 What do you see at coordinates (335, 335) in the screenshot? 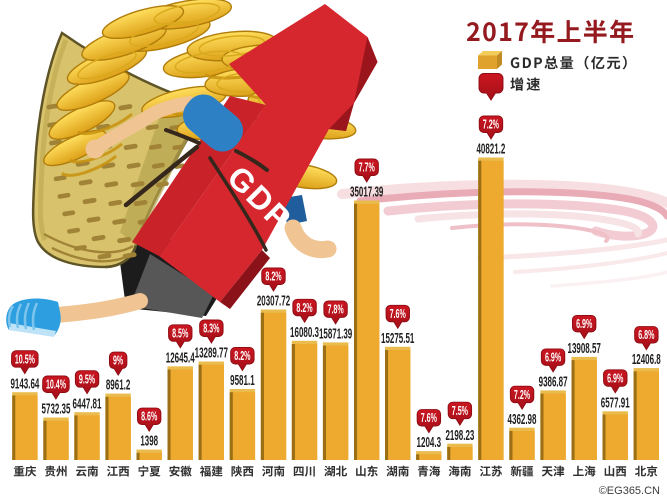
I see `svg-text: 15871.39` at bounding box center [335, 335].